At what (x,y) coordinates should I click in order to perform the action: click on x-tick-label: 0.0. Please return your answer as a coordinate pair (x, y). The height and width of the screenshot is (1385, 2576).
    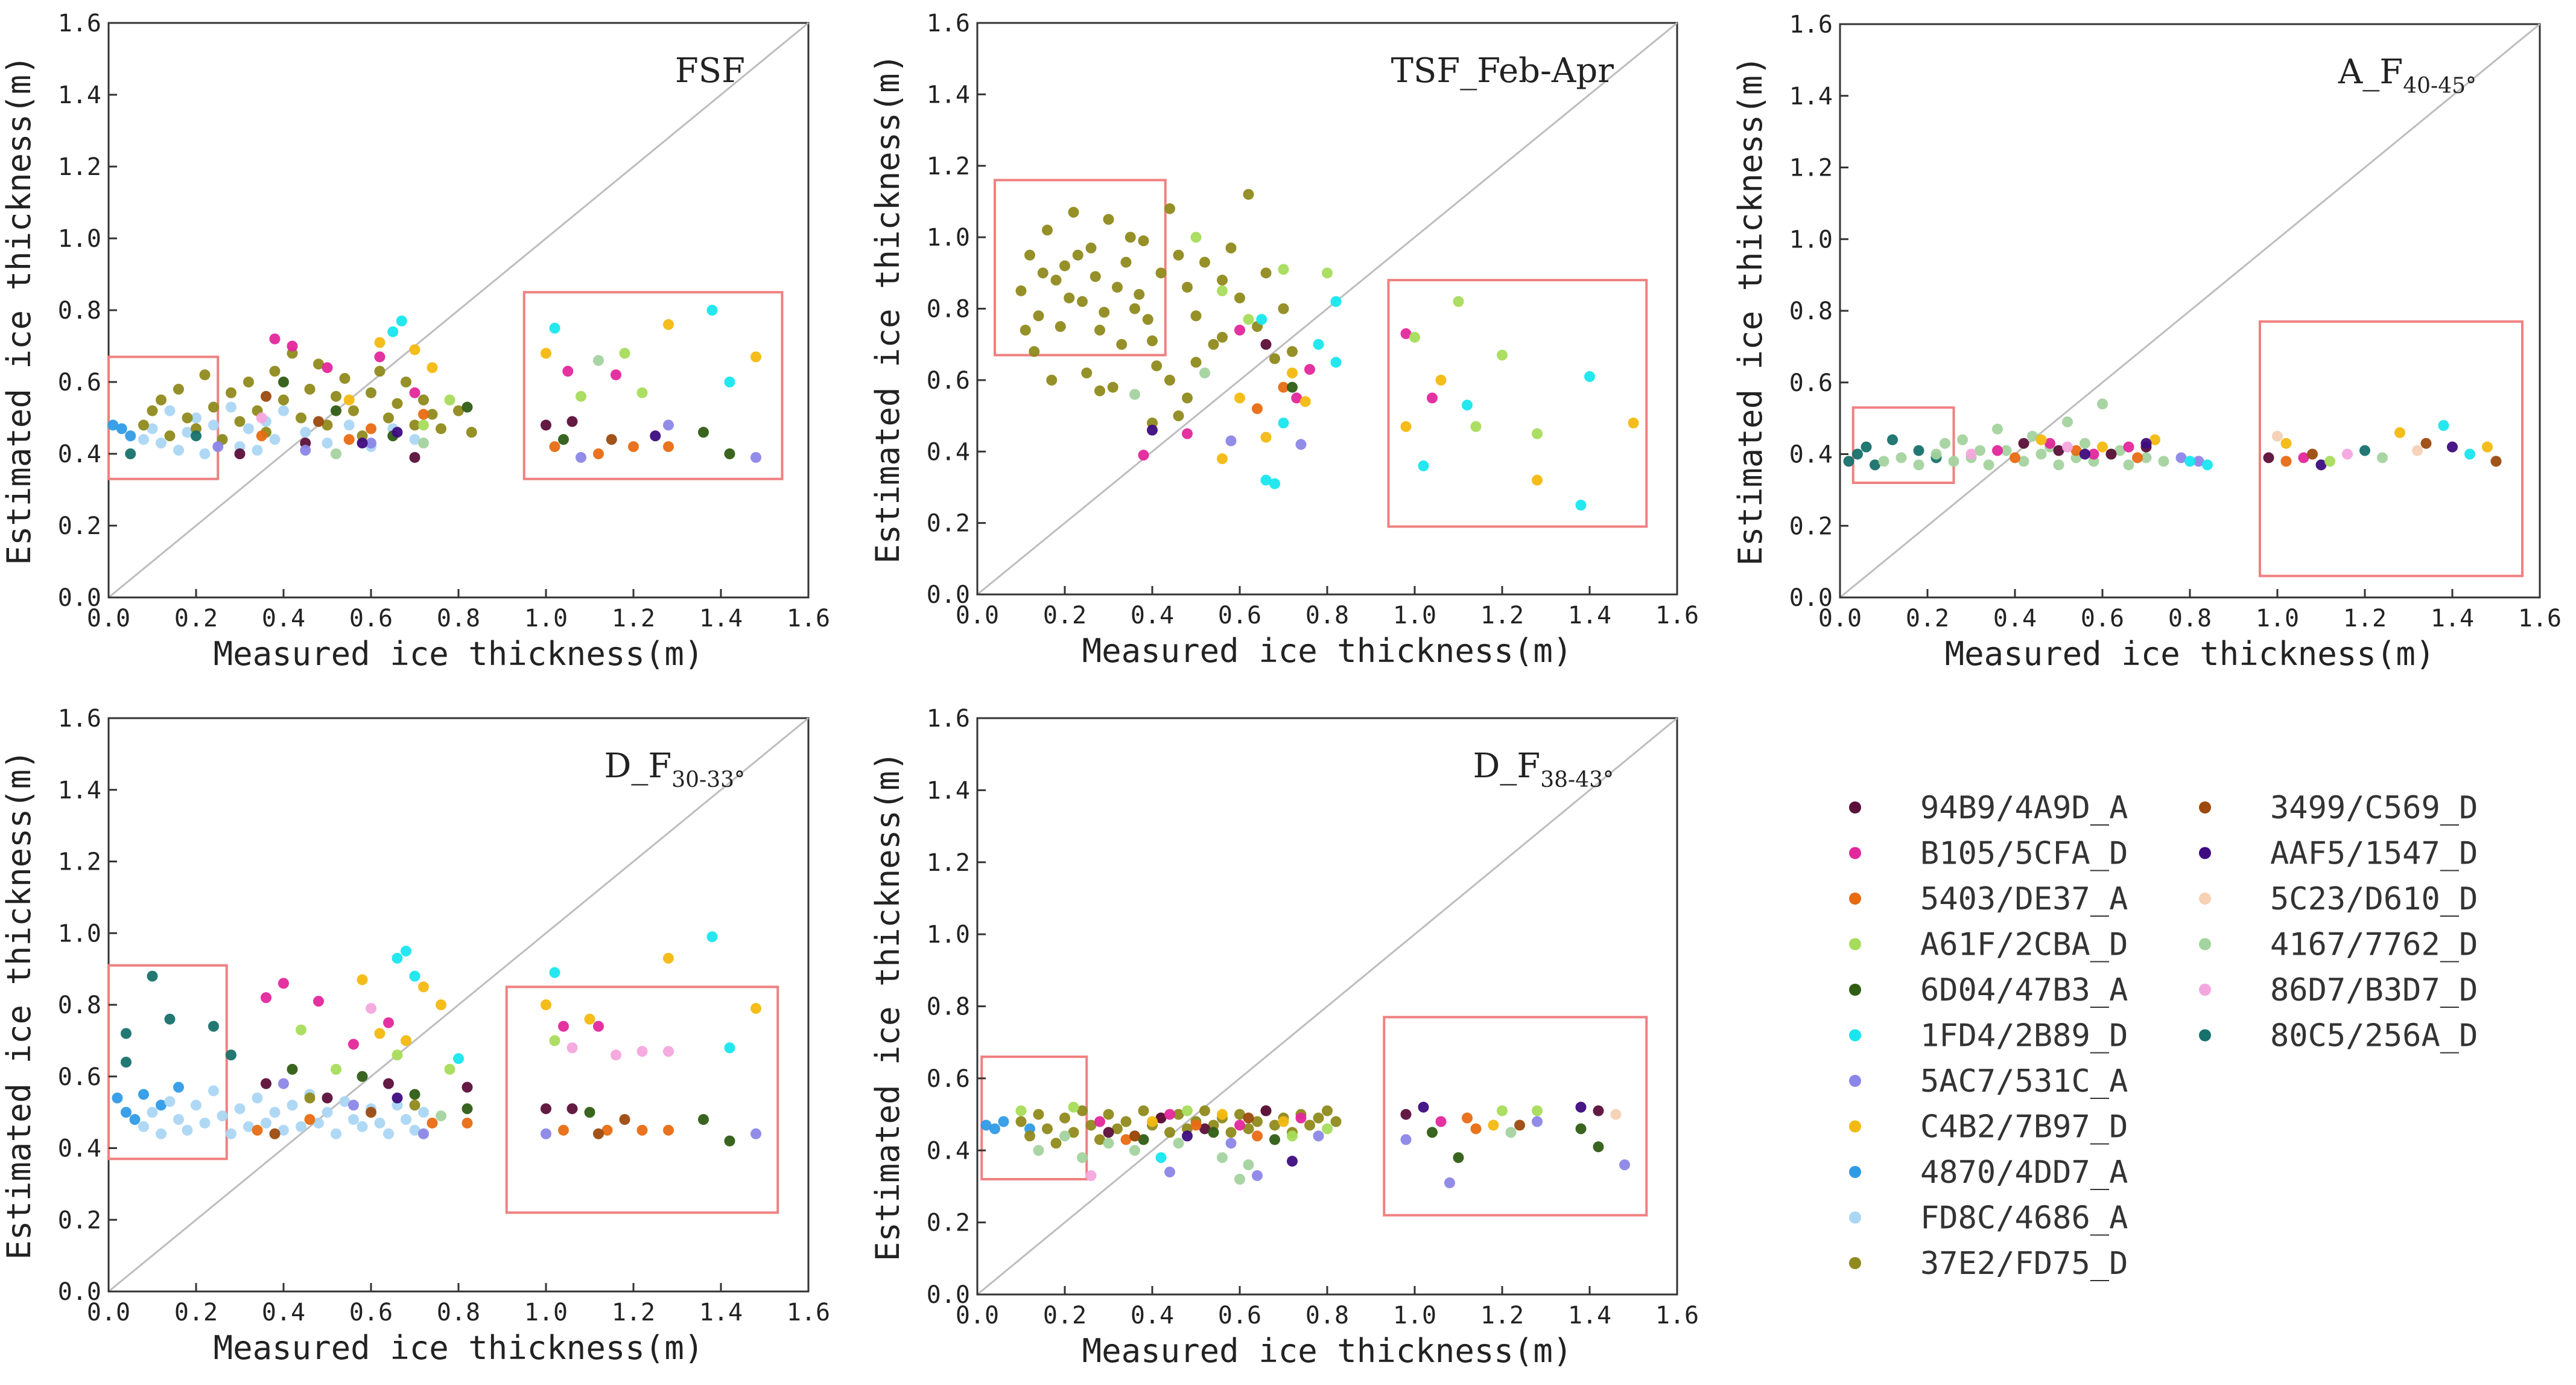
    Looking at the image, I should click on (109, 618).